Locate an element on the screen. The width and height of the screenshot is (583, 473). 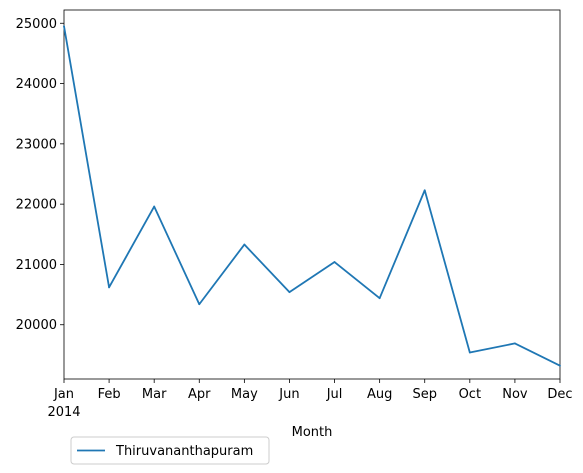
y-tick-label: 22000 is located at coordinates (36, 205).